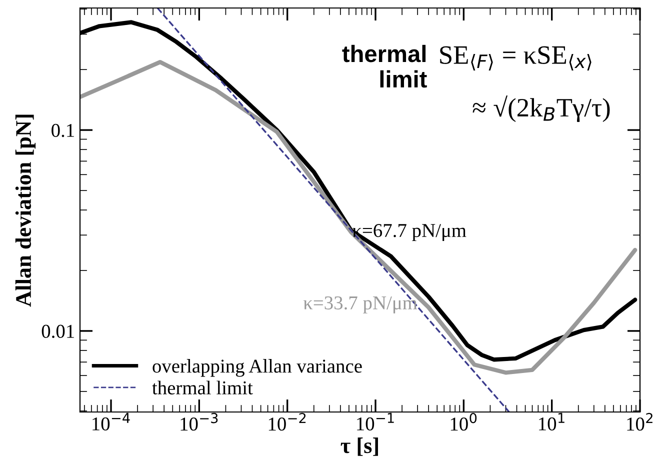 The width and height of the screenshot is (654, 470). I want to click on x-tick-label: 10$^{−1}$, so click(375, 421).